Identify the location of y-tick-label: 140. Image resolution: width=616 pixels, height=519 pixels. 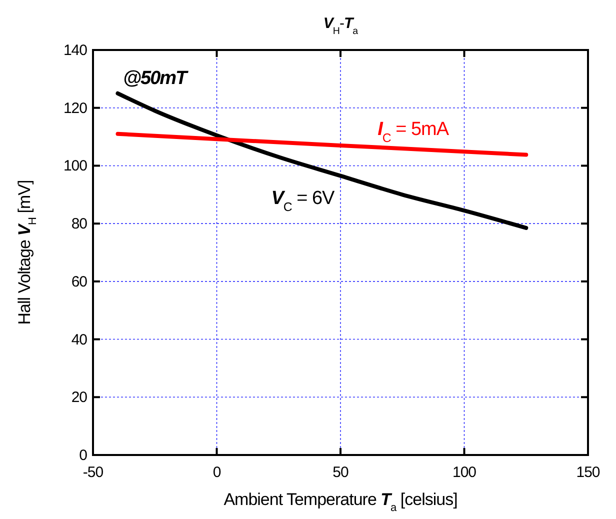
(75, 50).